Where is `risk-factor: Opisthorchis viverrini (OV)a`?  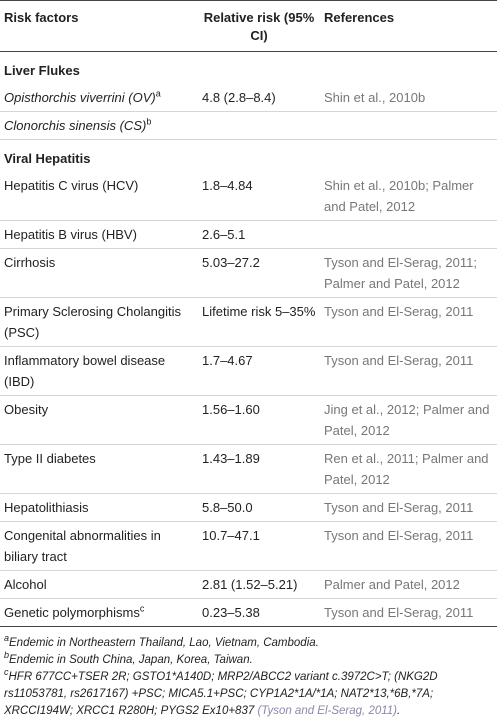 risk-factor: Opisthorchis viverrini (OV)a is located at coordinates (99, 98).